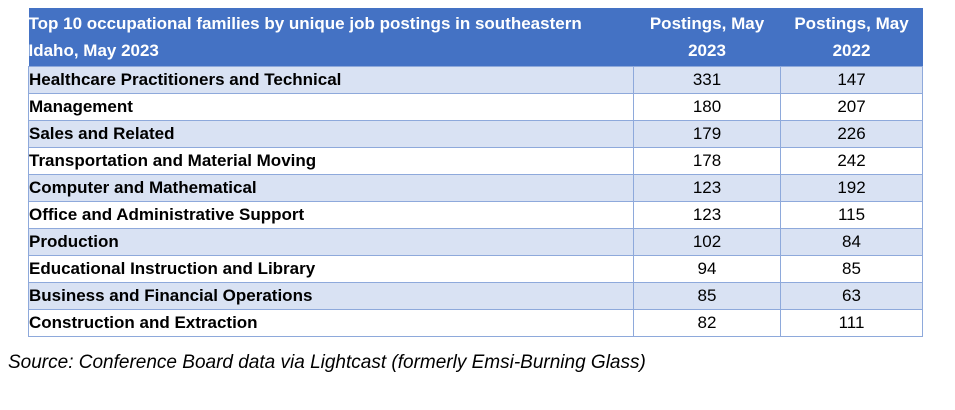 This screenshot has height=410, width=955. I want to click on table-row: Educational Instruction and Library 94 85, so click(475, 269).